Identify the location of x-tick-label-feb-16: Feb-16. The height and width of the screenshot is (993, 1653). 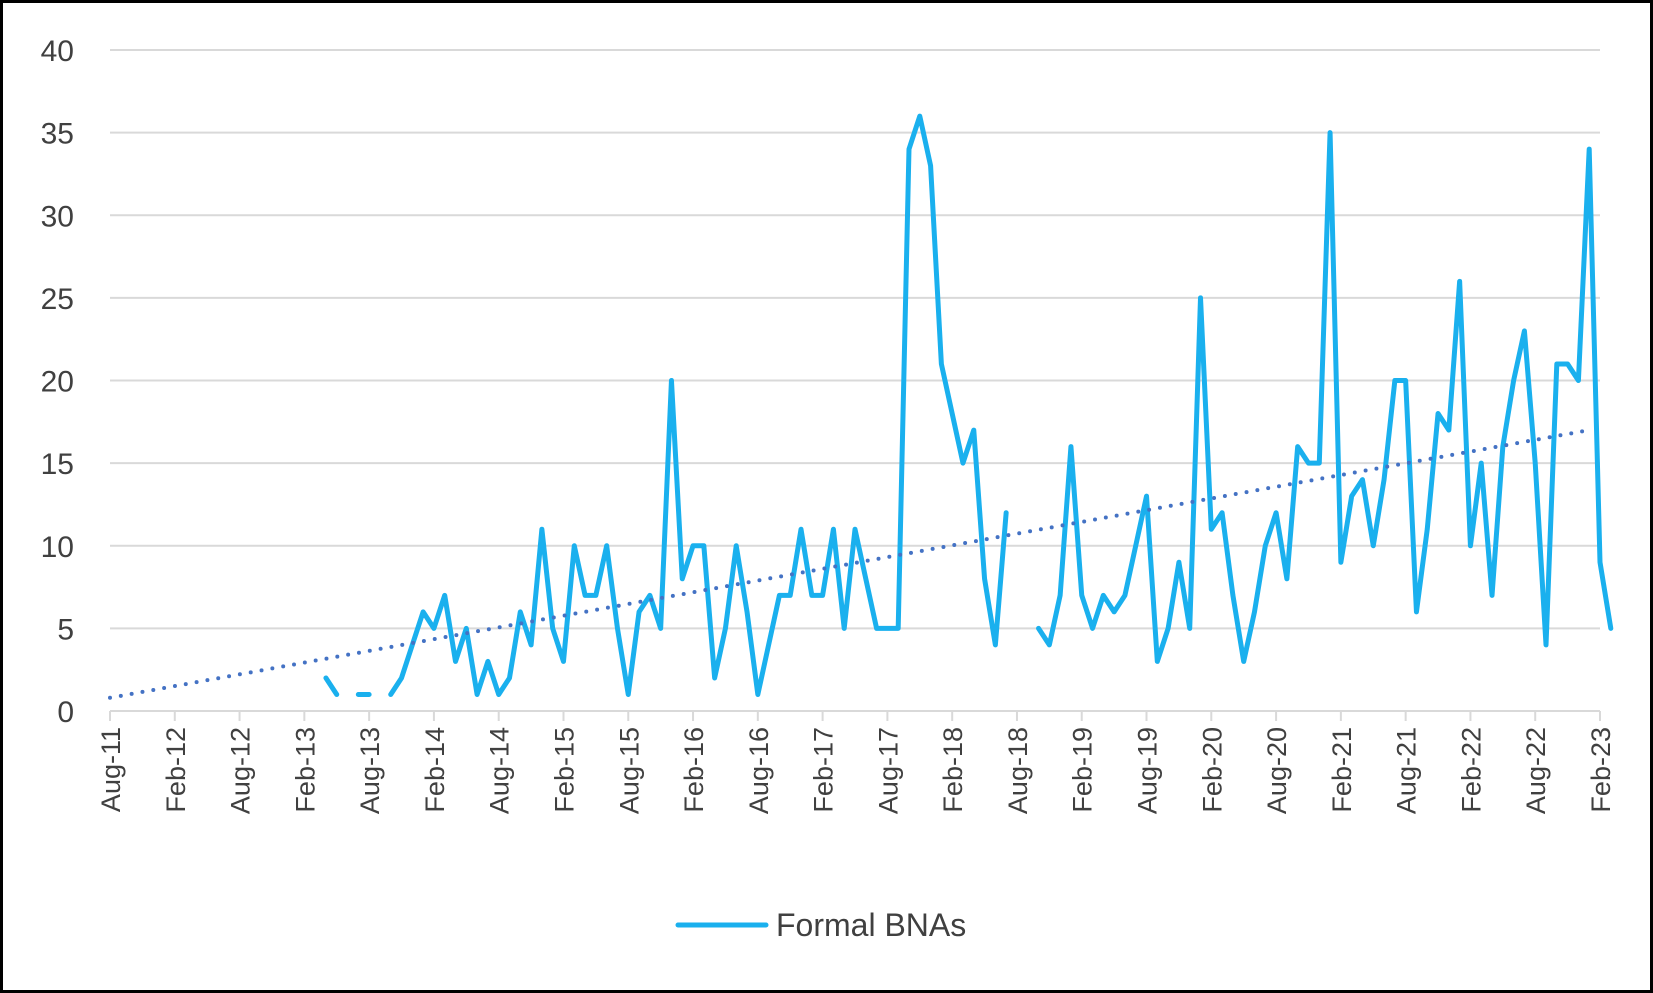
(694, 770).